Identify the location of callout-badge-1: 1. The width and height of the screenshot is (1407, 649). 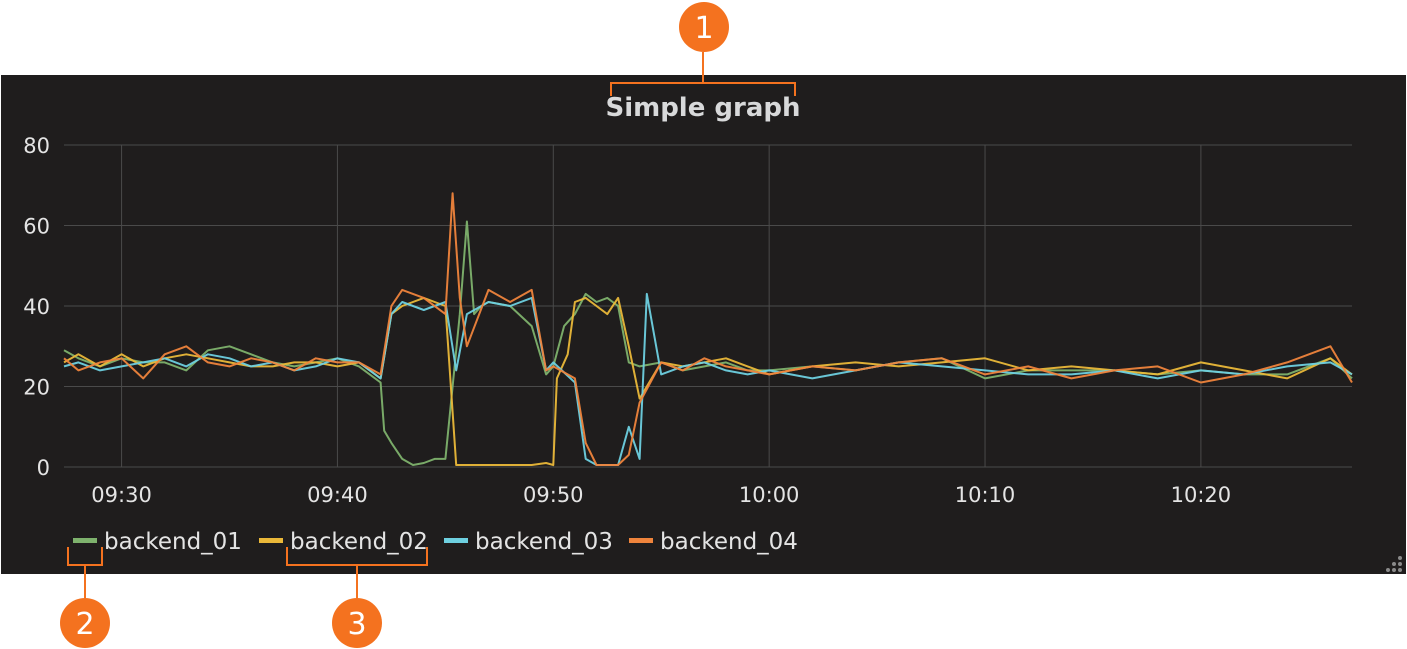
(704, 27).